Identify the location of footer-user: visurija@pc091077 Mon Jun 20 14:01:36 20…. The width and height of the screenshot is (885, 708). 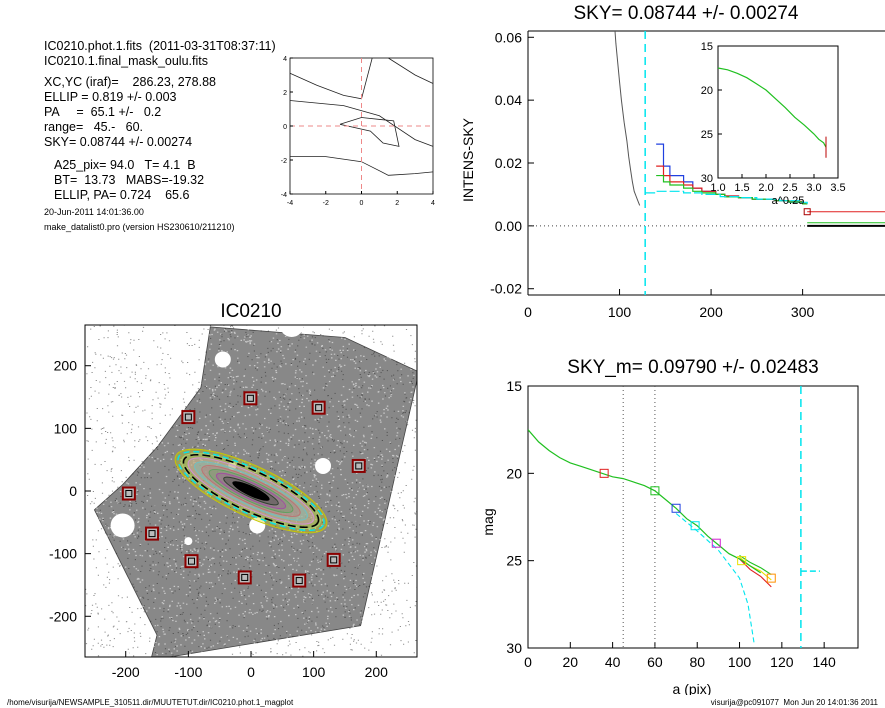
(794, 702).